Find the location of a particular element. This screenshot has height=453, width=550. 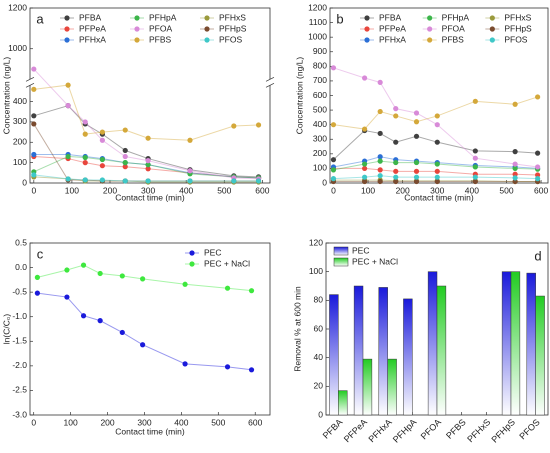

panel-label: d is located at coordinates (537, 255).